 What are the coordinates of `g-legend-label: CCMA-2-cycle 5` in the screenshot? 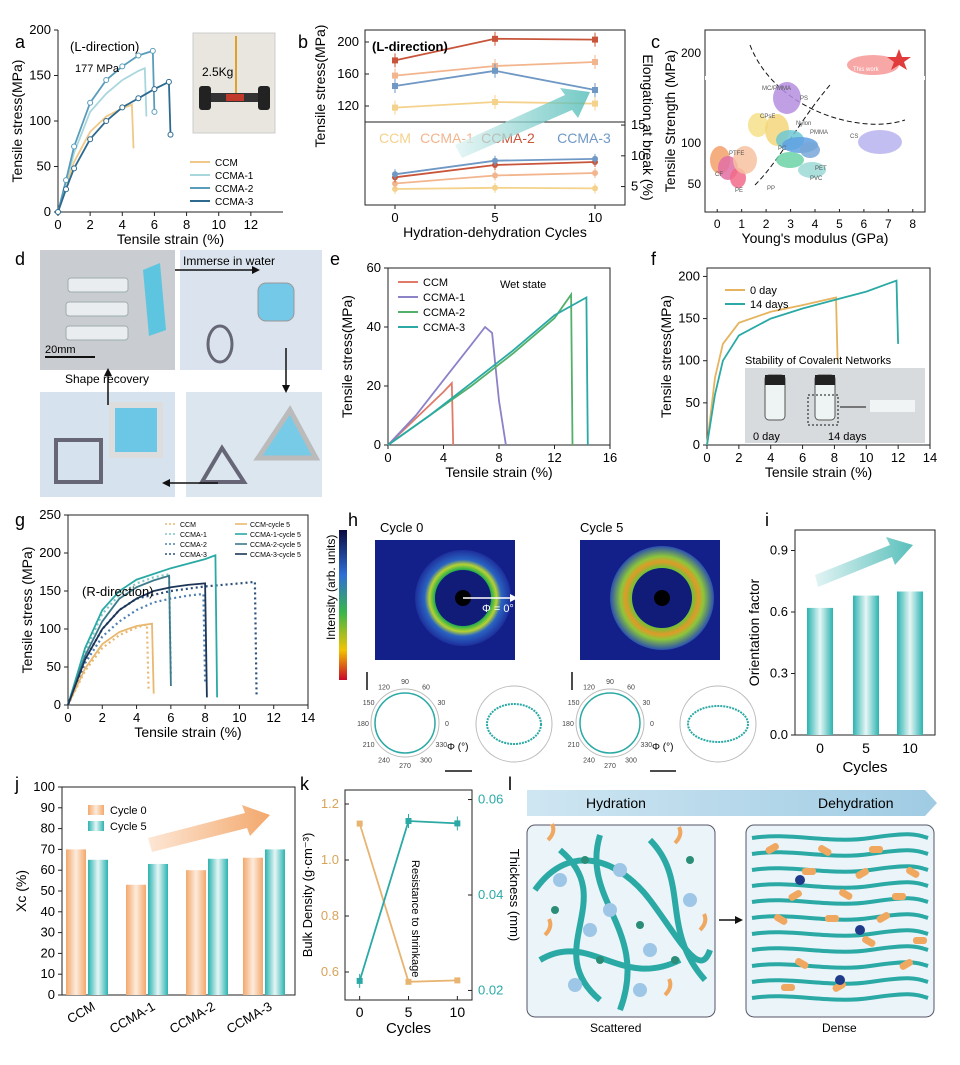 It's located at (275, 545).